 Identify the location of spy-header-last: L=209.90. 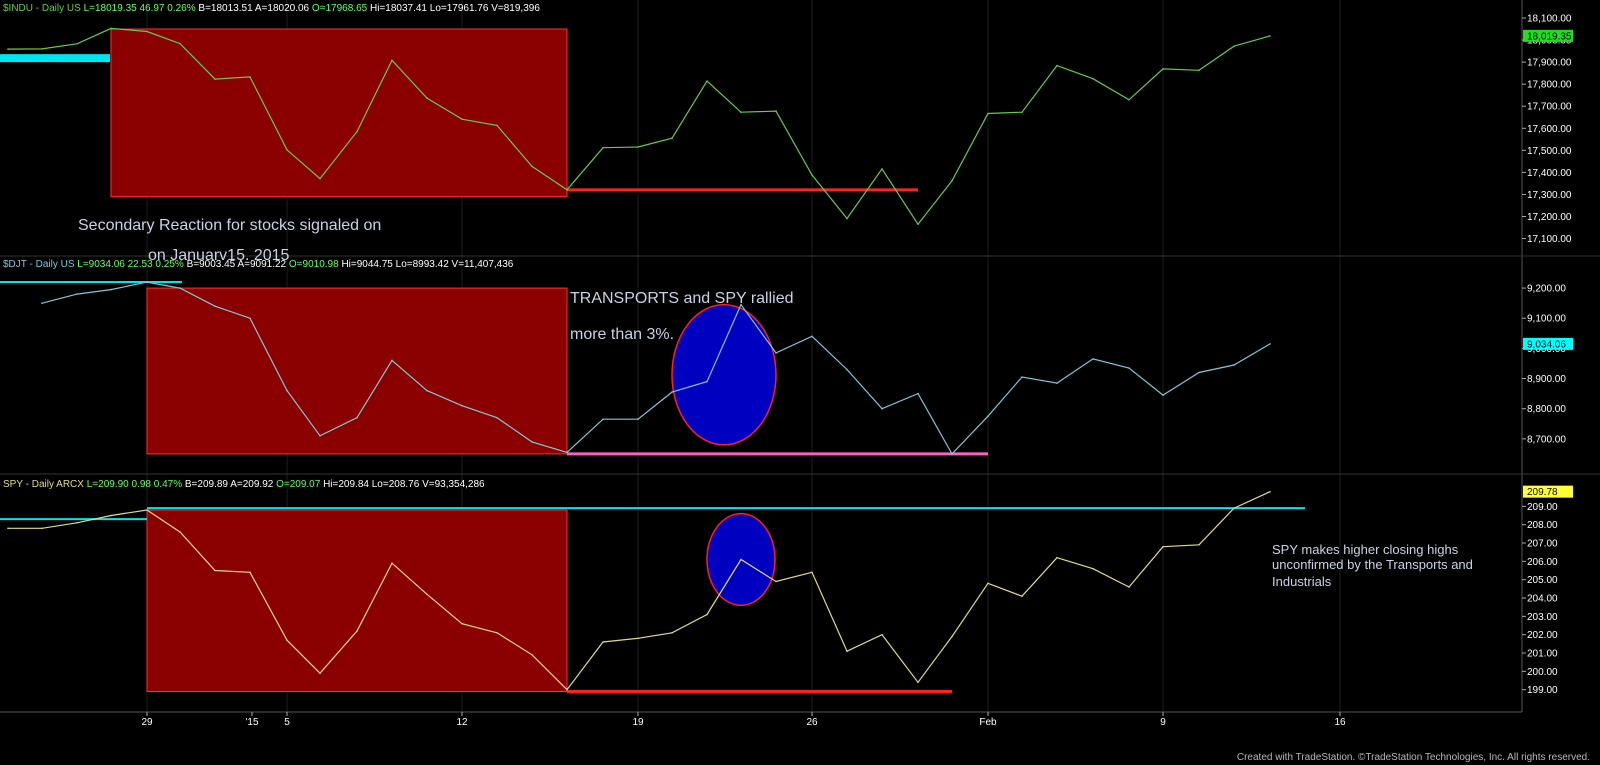
(109, 484).